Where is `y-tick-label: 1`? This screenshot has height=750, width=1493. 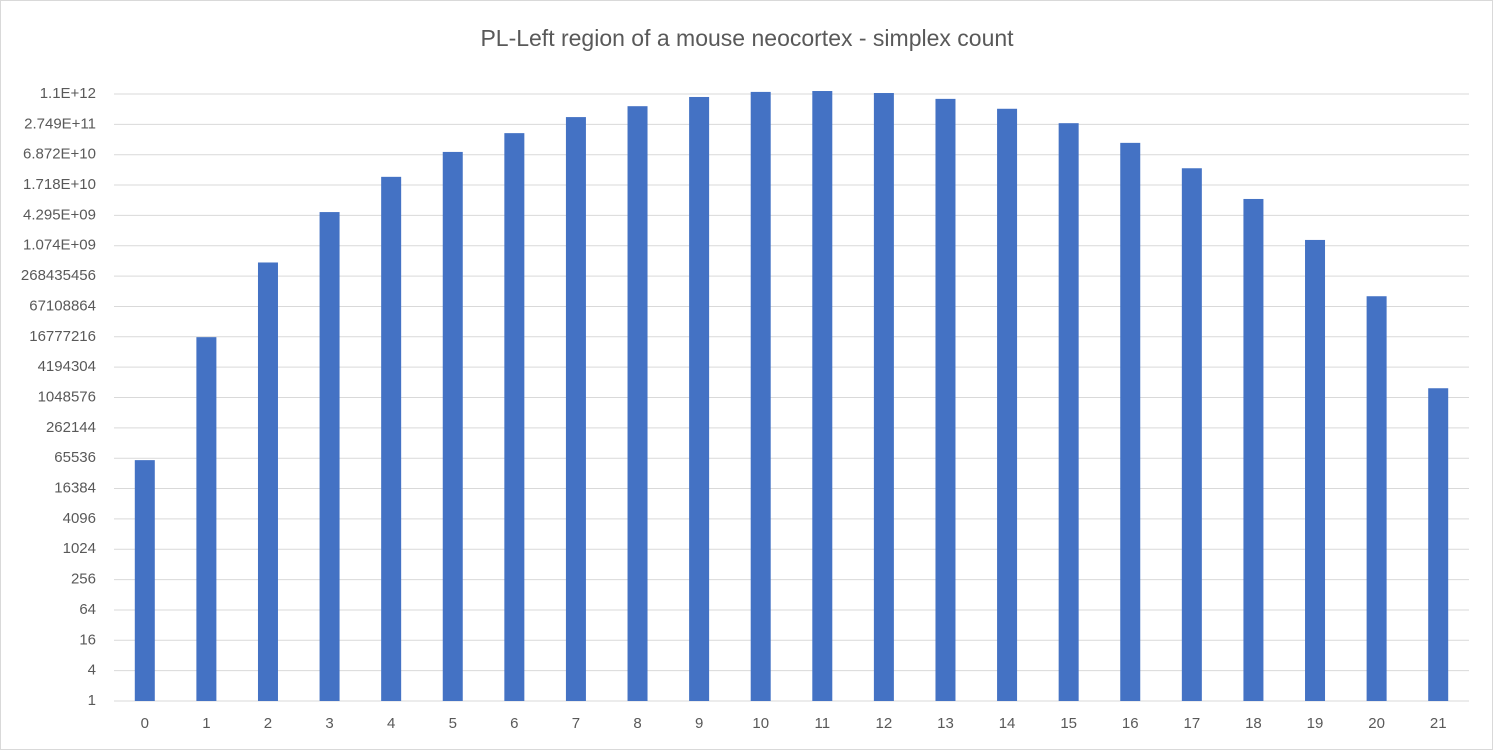
y-tick-label: 1 is located at coordinates (92, 700).